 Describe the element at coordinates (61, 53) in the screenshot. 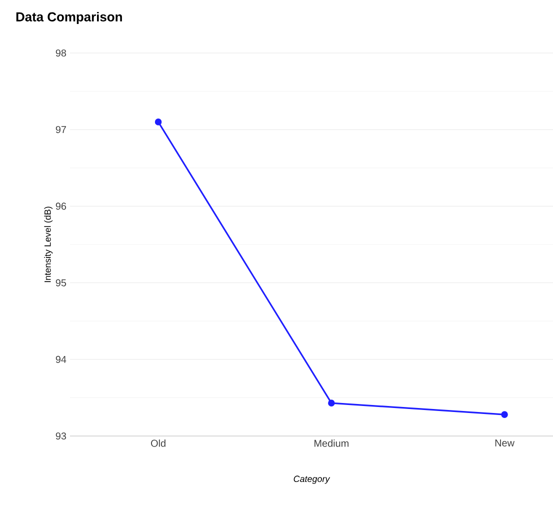

I see `y-tick-label: 98` at that location.